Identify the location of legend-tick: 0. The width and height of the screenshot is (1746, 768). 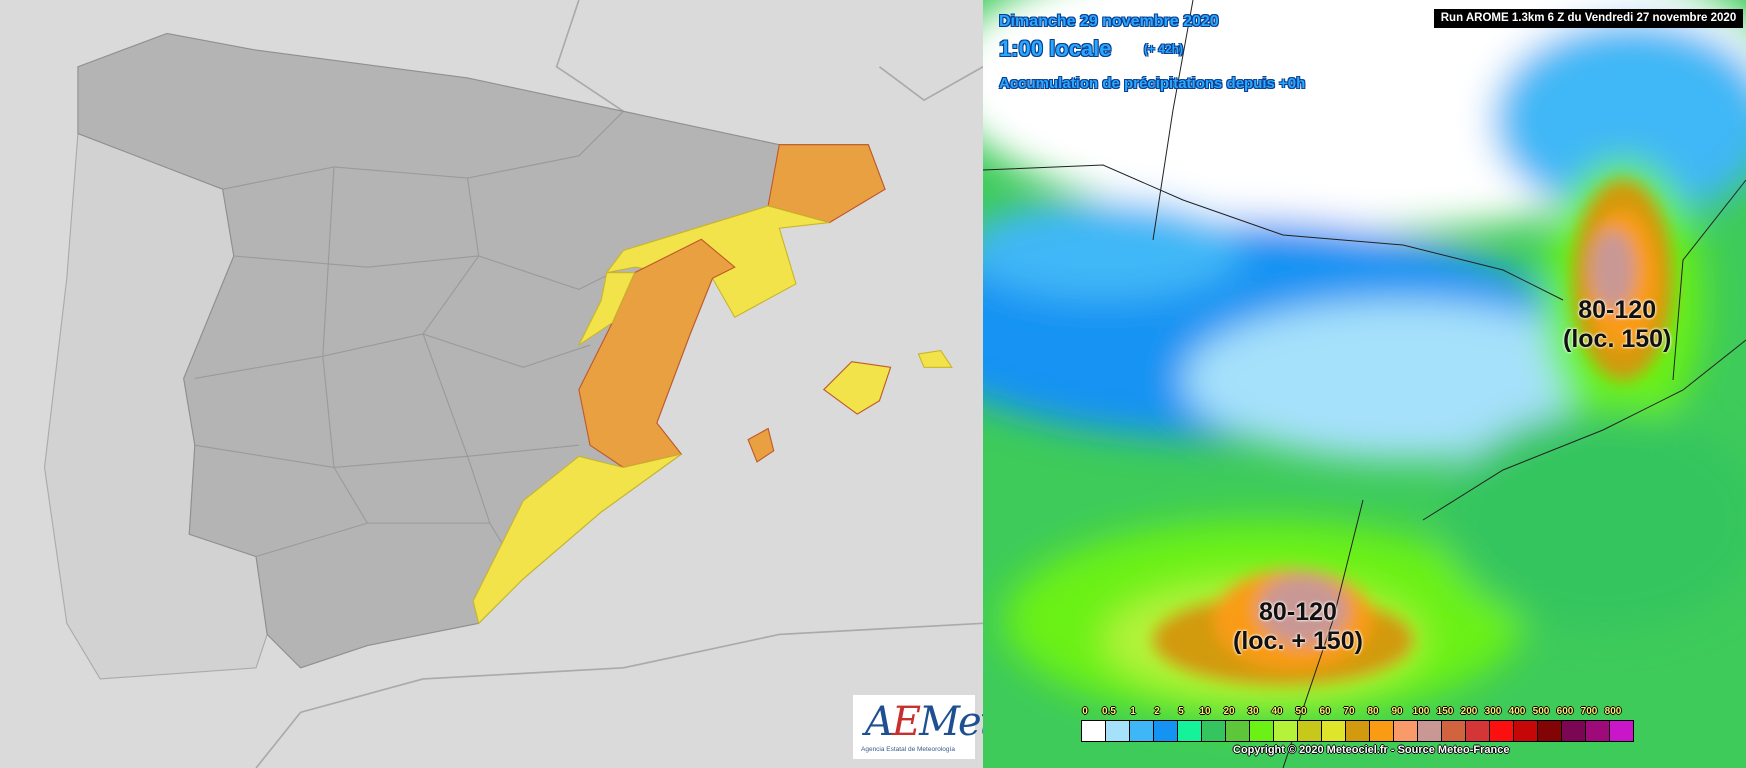
(1085, 711).